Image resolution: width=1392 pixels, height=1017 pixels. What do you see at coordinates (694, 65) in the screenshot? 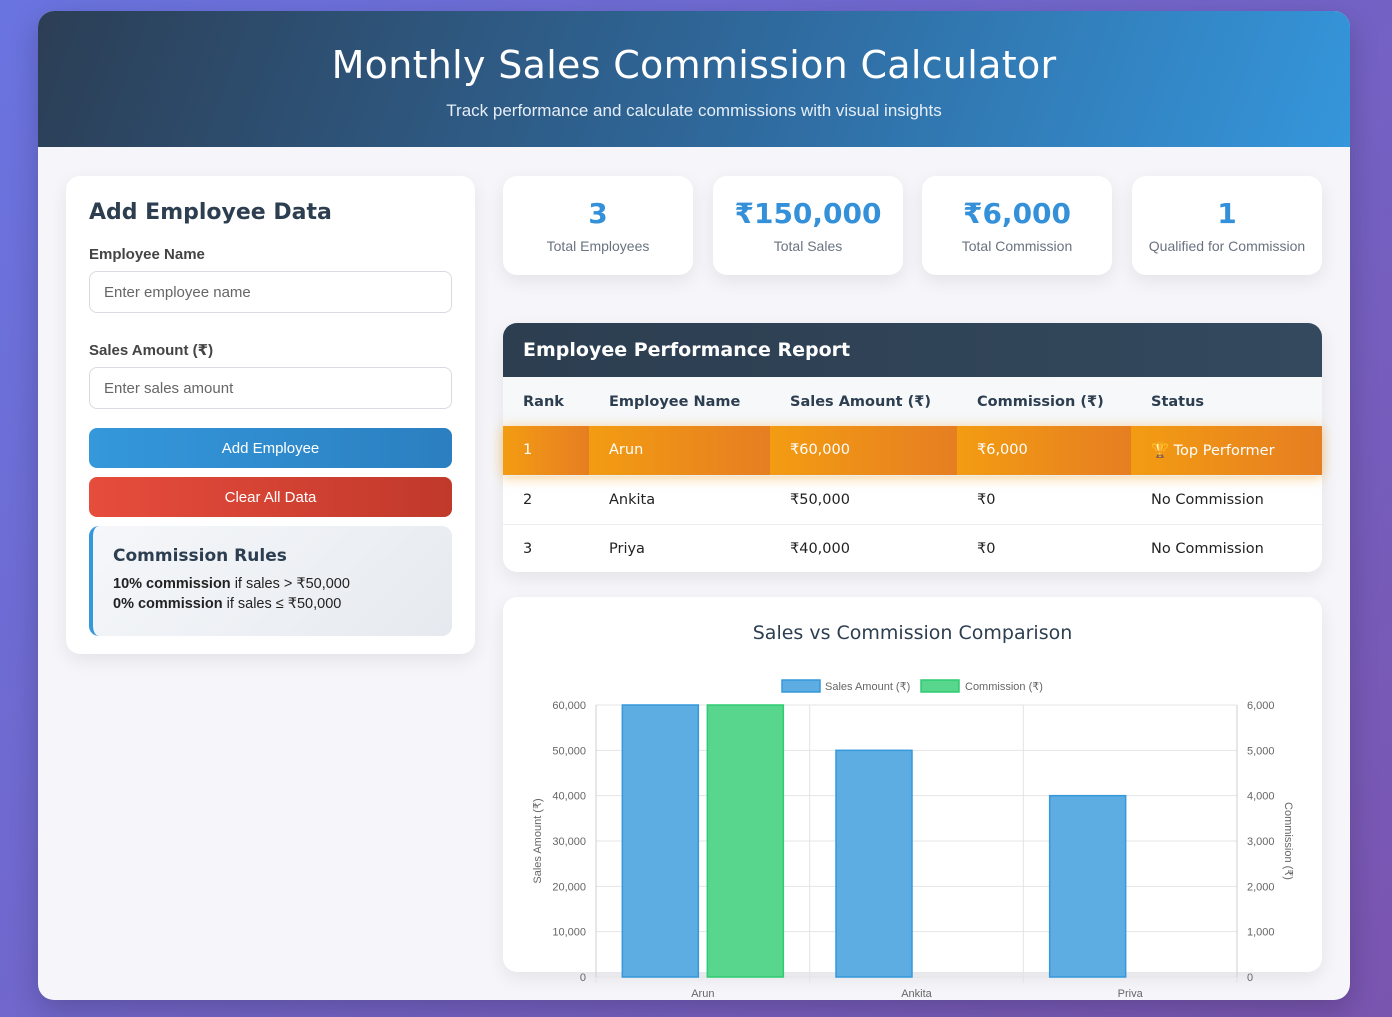
I see `page-title: Monthly Sales Commission Calculator` at bounding box center [694, 65].